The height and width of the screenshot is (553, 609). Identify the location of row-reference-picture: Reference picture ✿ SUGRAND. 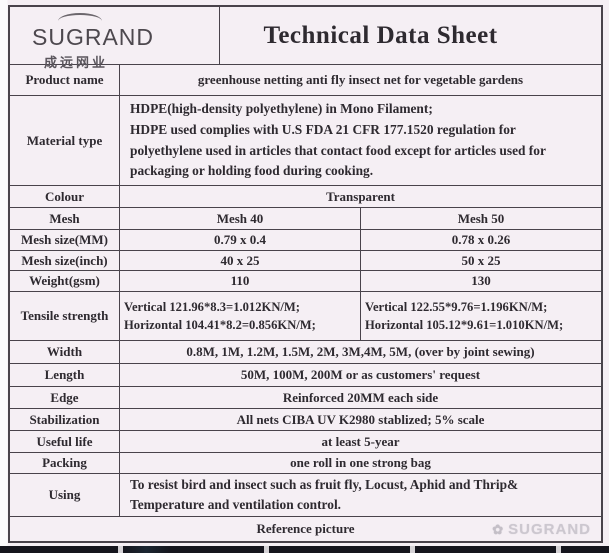
(305, 528).